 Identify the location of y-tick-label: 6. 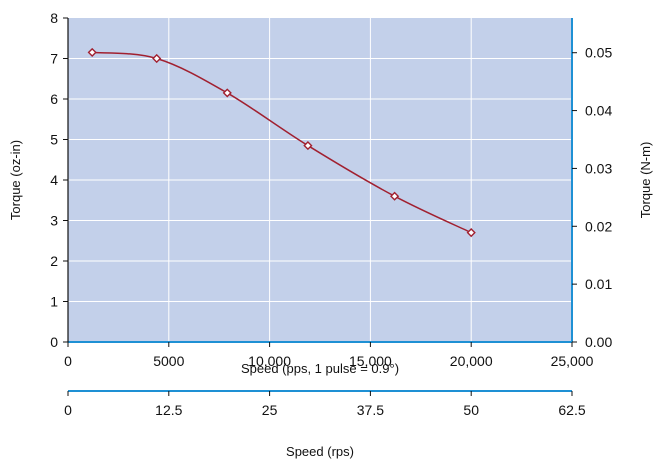
(54, 99).